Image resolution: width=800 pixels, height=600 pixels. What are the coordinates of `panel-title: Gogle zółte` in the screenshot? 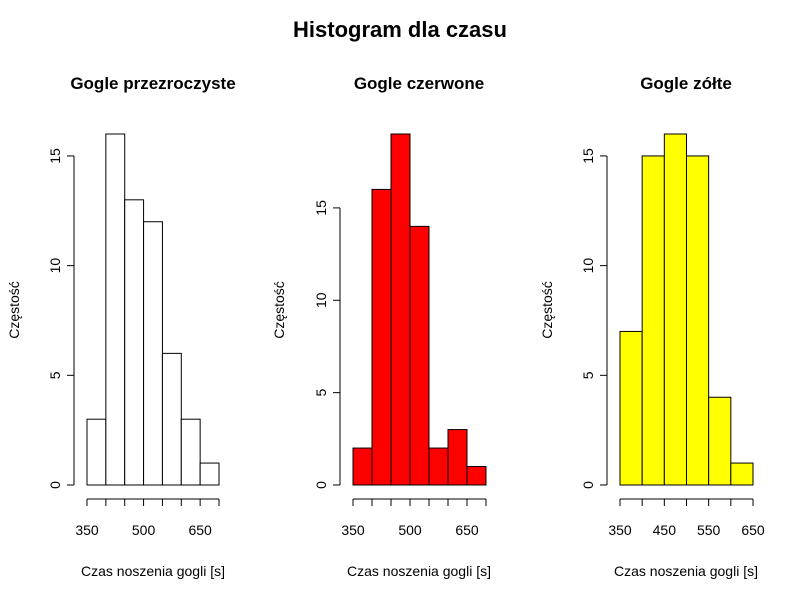 It's located at (686, 83).